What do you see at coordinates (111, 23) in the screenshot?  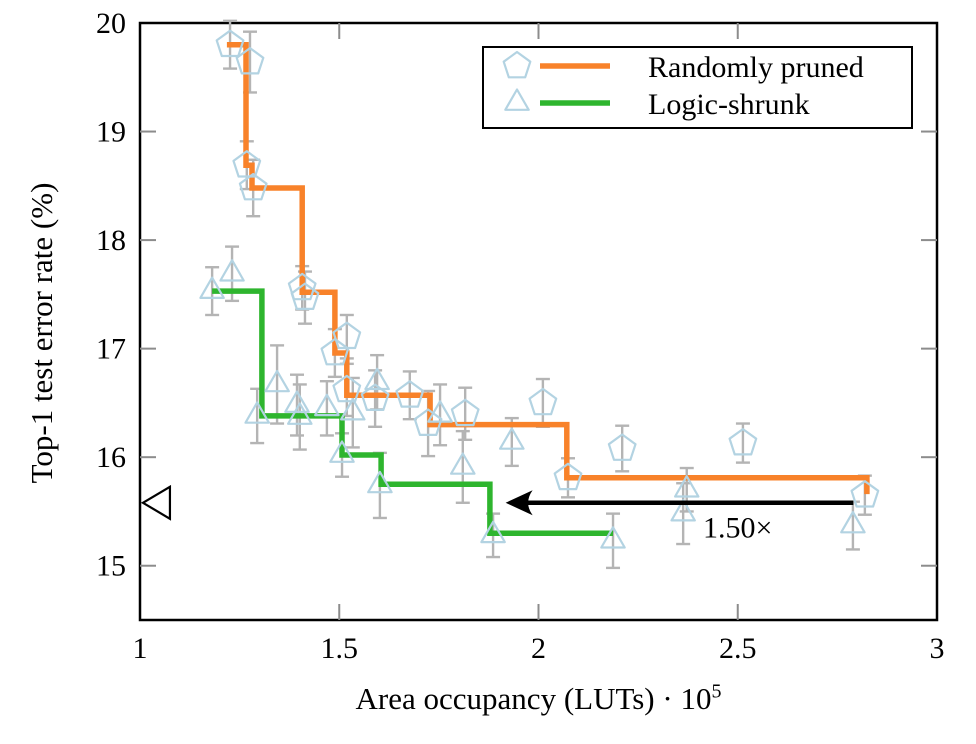 I see `y-tick-label: 20` at bounding box center [111, 23].